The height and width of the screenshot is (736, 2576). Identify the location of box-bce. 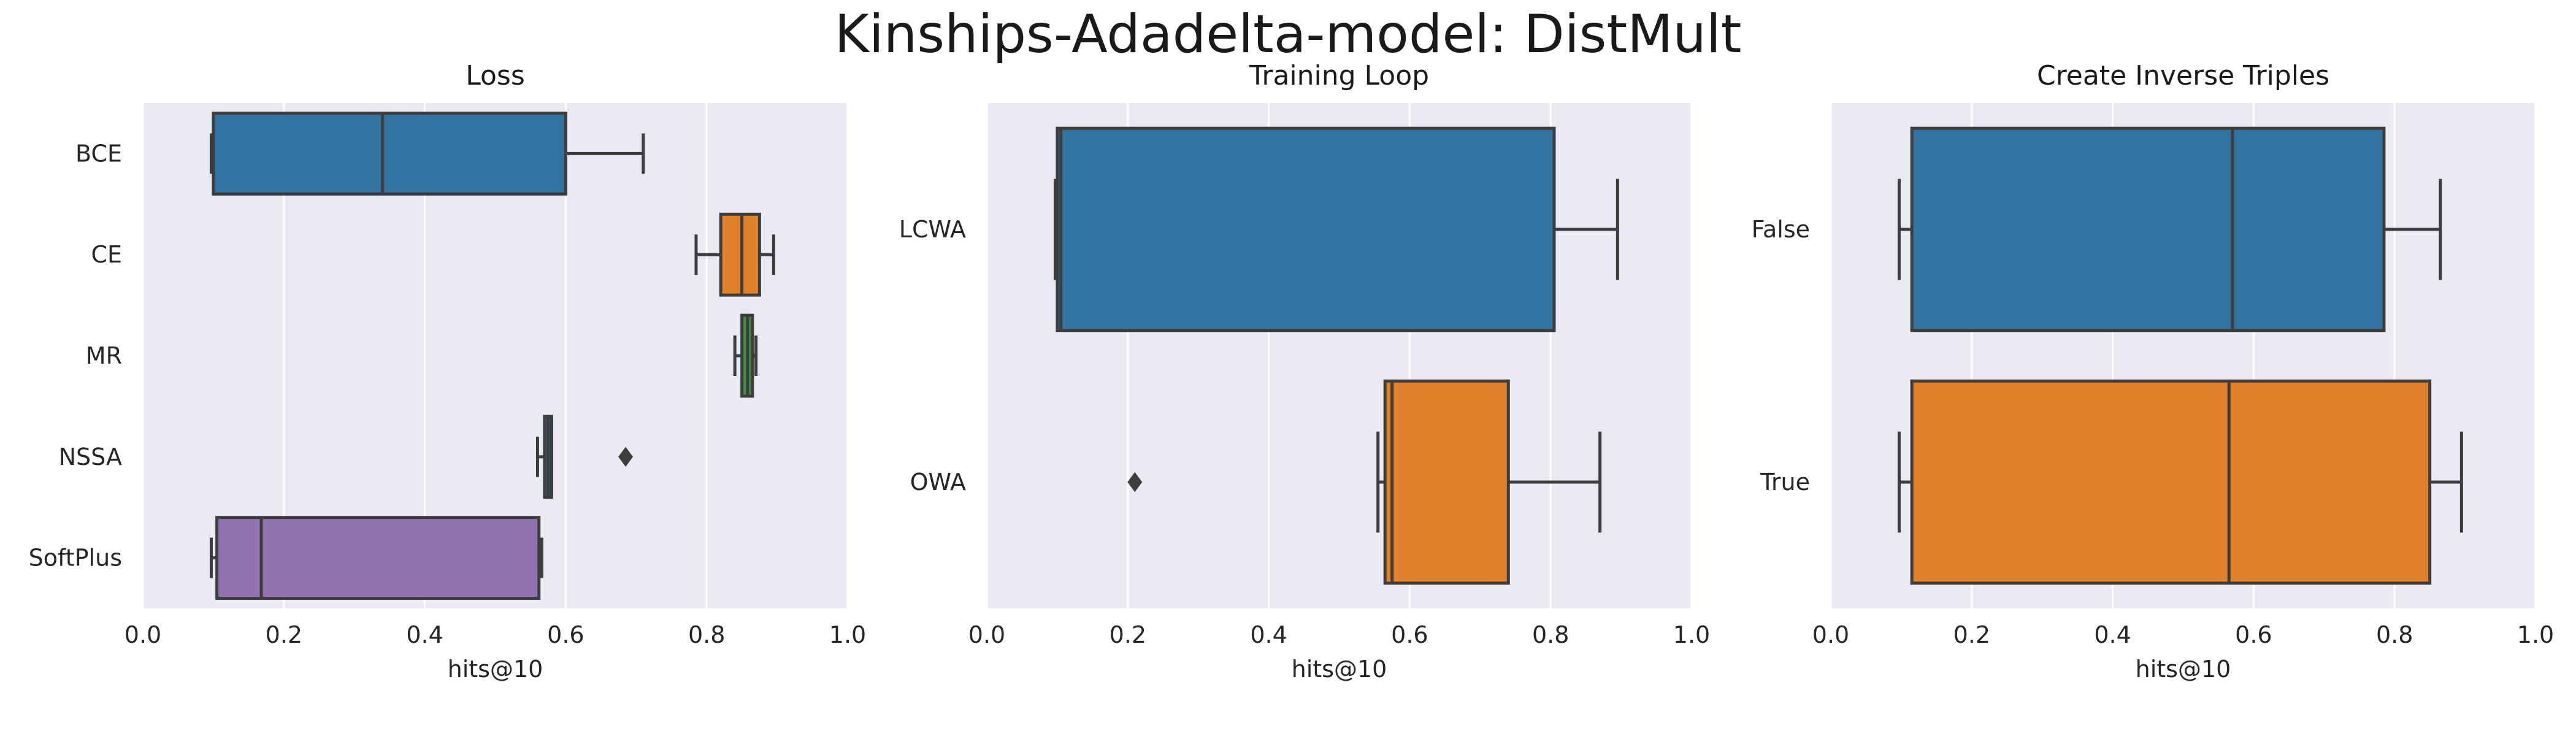
(427, 153).